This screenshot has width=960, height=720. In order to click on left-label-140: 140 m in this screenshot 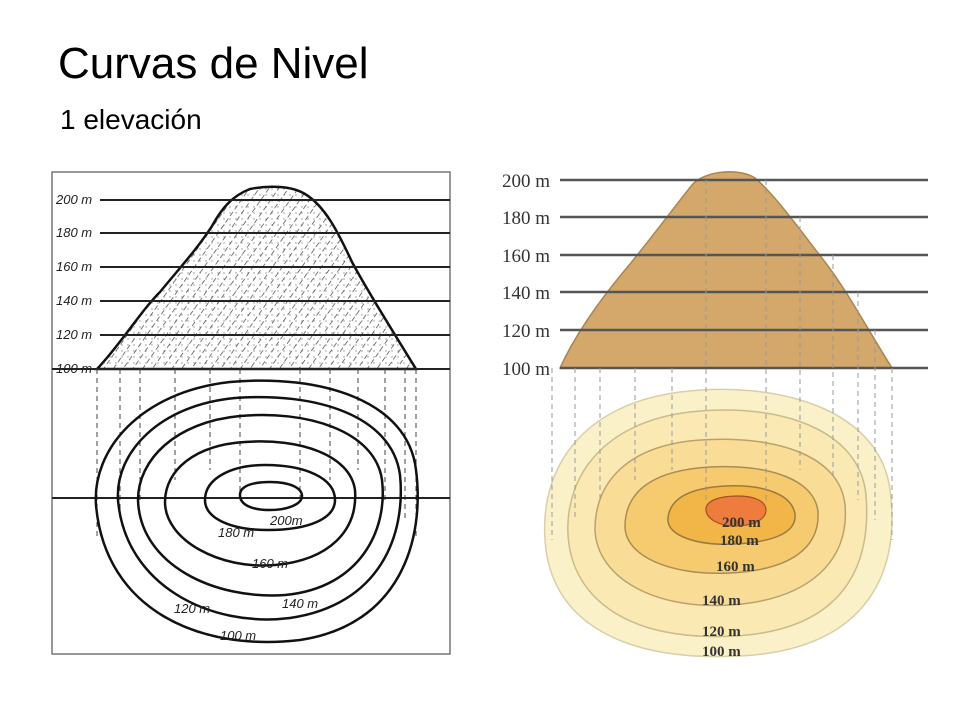, I will do `click(74, 300)`.